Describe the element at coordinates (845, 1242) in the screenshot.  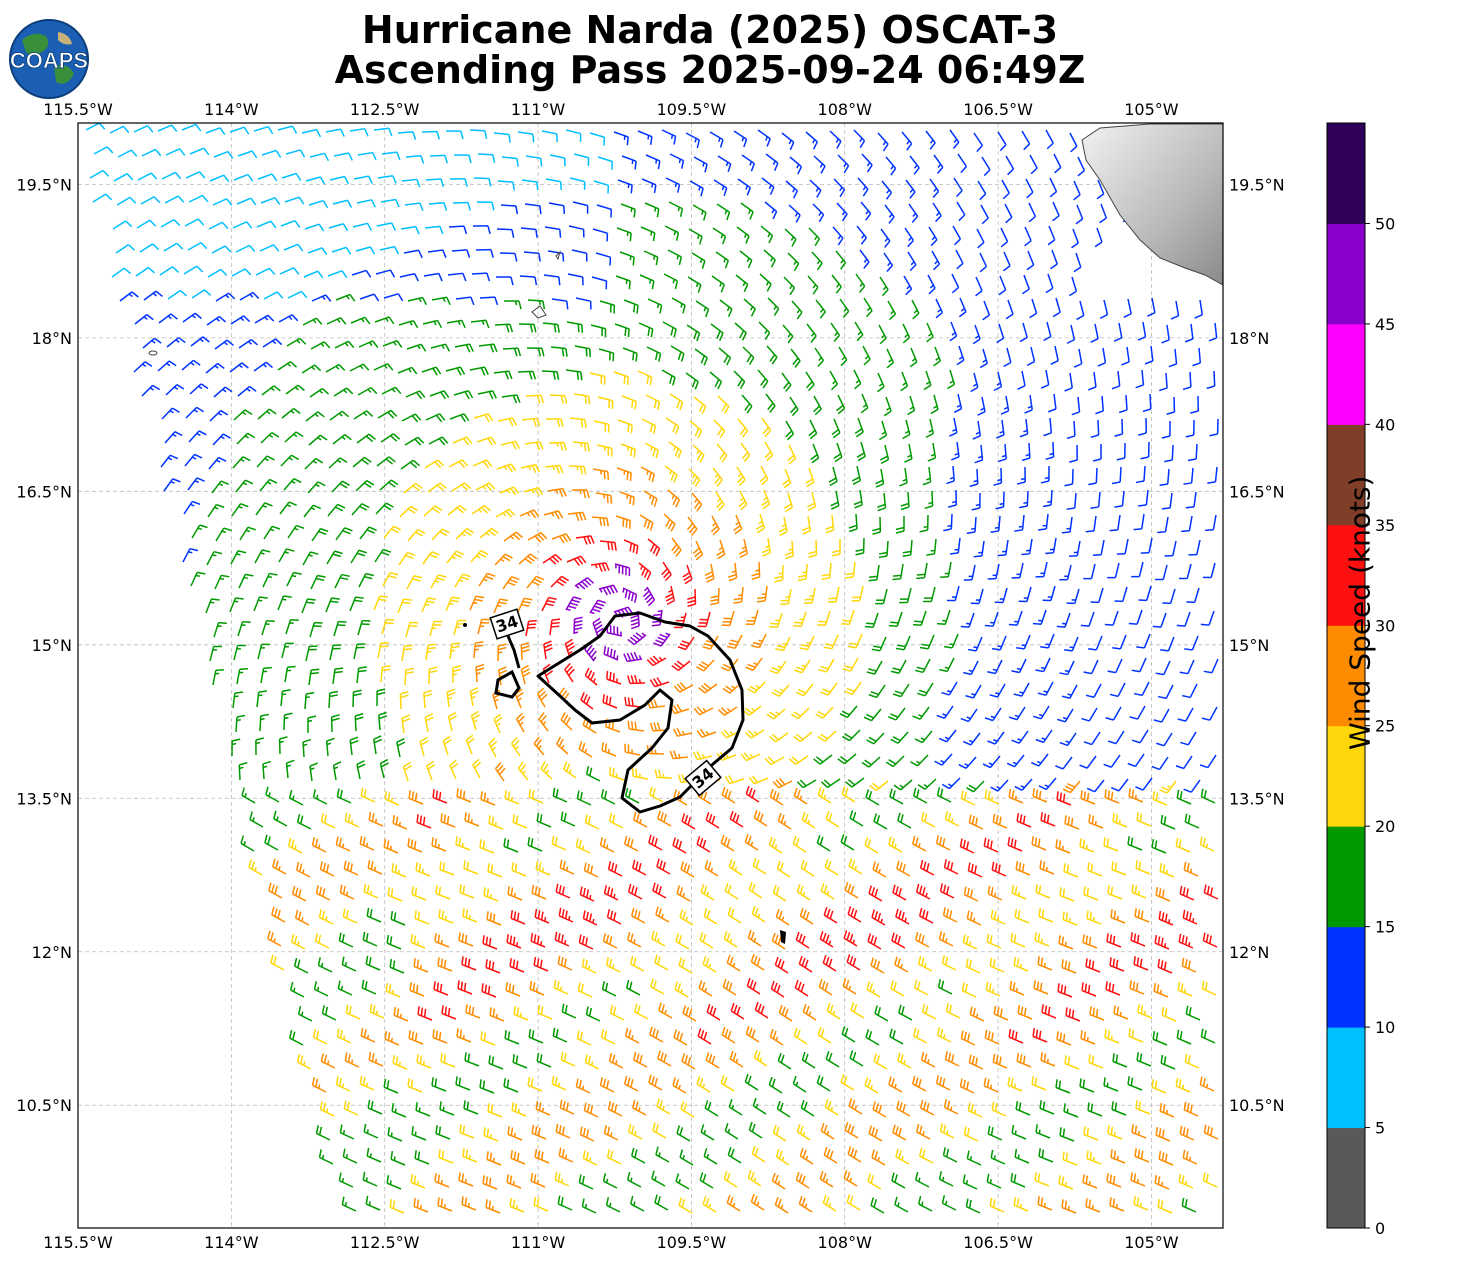
I see `lon-label: 108°W` at that location.